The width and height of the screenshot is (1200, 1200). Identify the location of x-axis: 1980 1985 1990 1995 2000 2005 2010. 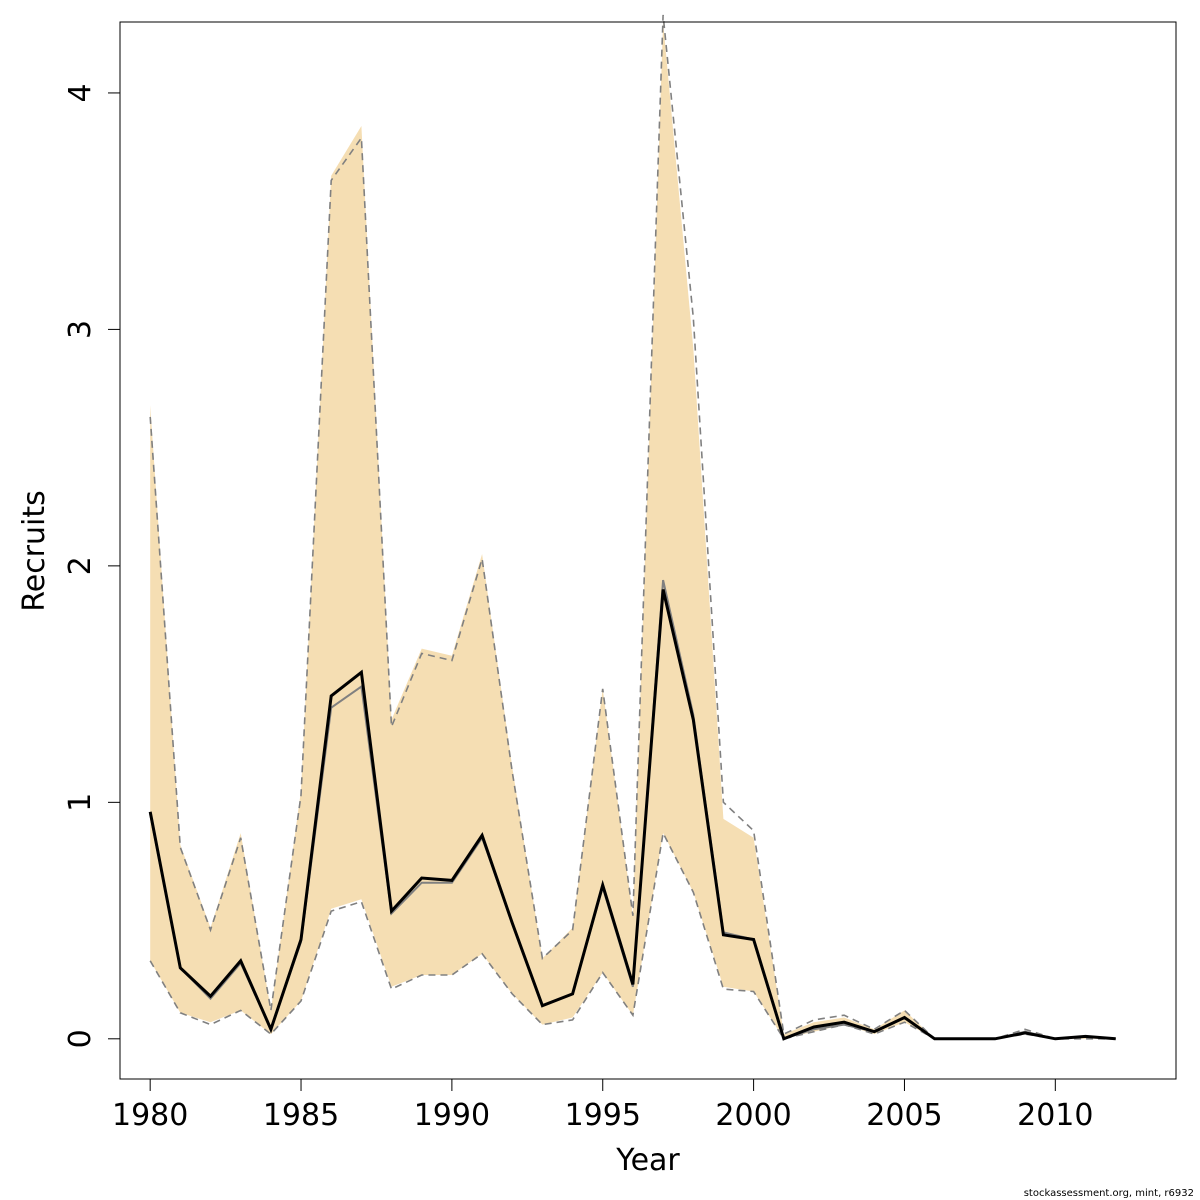
(602, 1105).